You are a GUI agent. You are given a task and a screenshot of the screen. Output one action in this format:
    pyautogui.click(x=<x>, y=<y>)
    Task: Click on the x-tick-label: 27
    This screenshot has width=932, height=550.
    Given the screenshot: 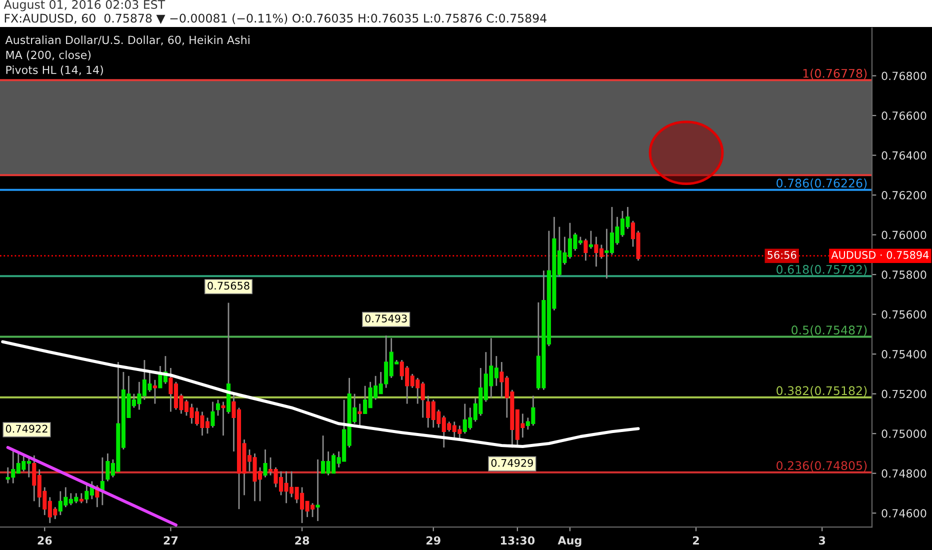 What is the action you would take?
    pyautogui.click(x=171, y=540)
    